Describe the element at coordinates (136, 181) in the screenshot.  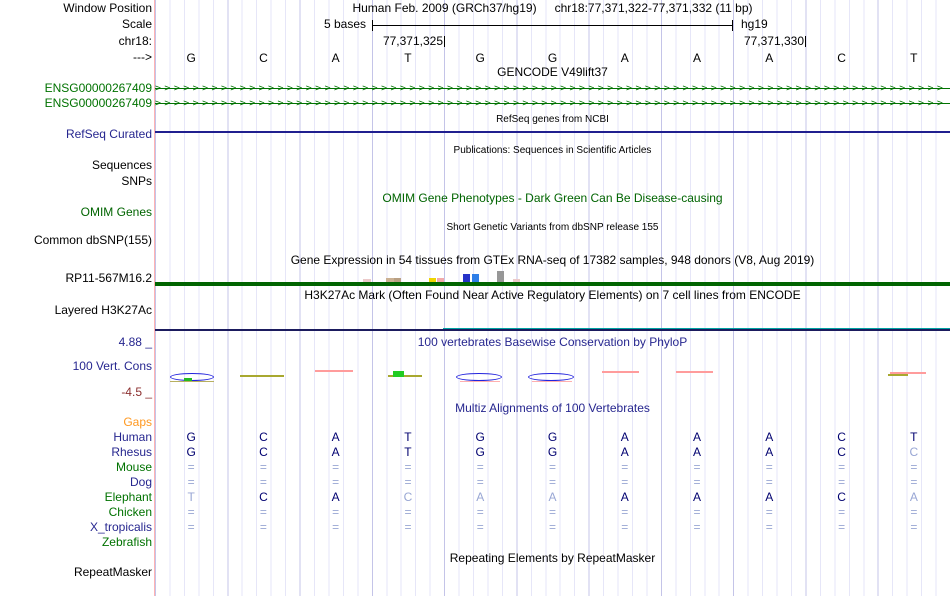
I see `snps-label: SNPs` at that location.